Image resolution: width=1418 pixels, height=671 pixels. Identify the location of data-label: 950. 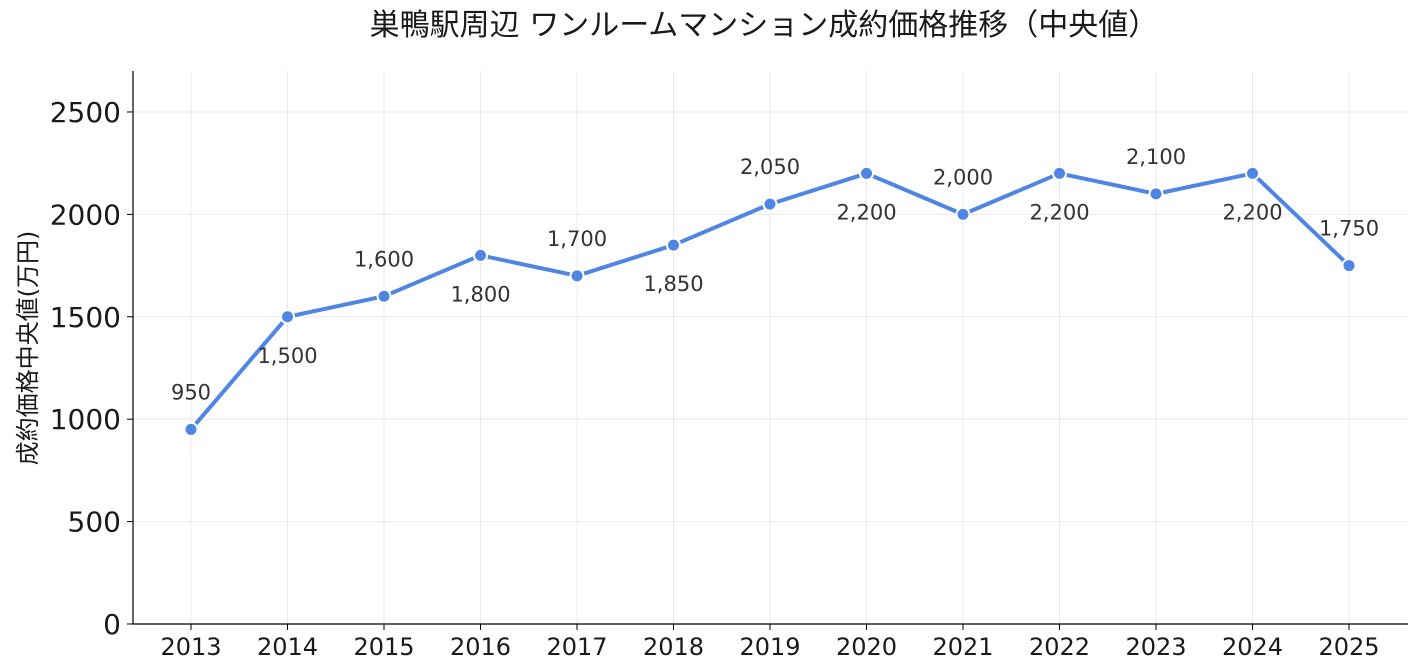
(191, 392).